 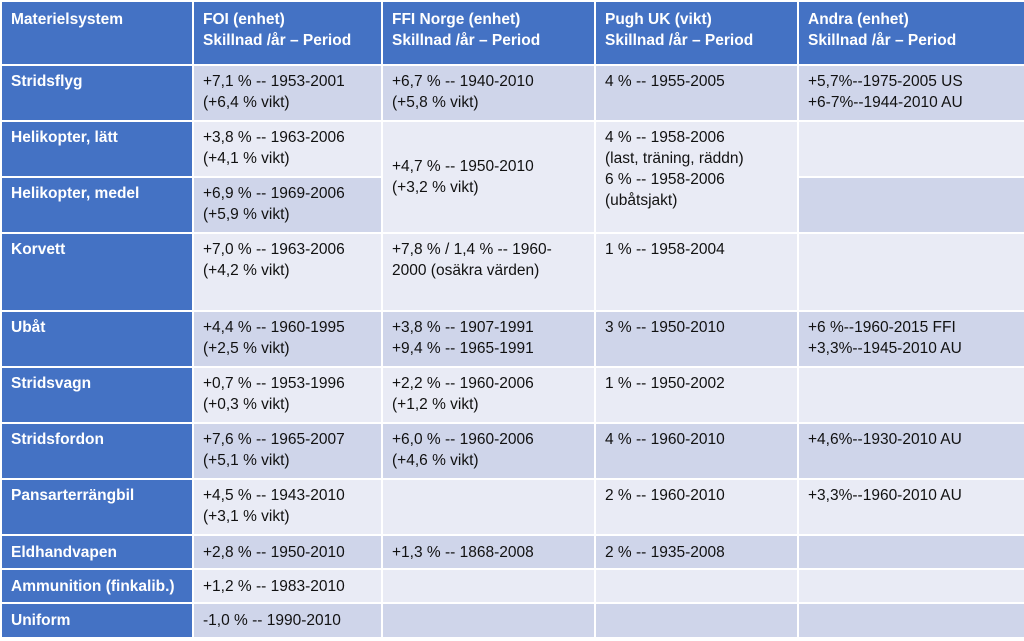 I want to click on ffi-cell: +6,0 % -- 1960-2006 (+4,6 % vikt), so click(x=488, y=451).